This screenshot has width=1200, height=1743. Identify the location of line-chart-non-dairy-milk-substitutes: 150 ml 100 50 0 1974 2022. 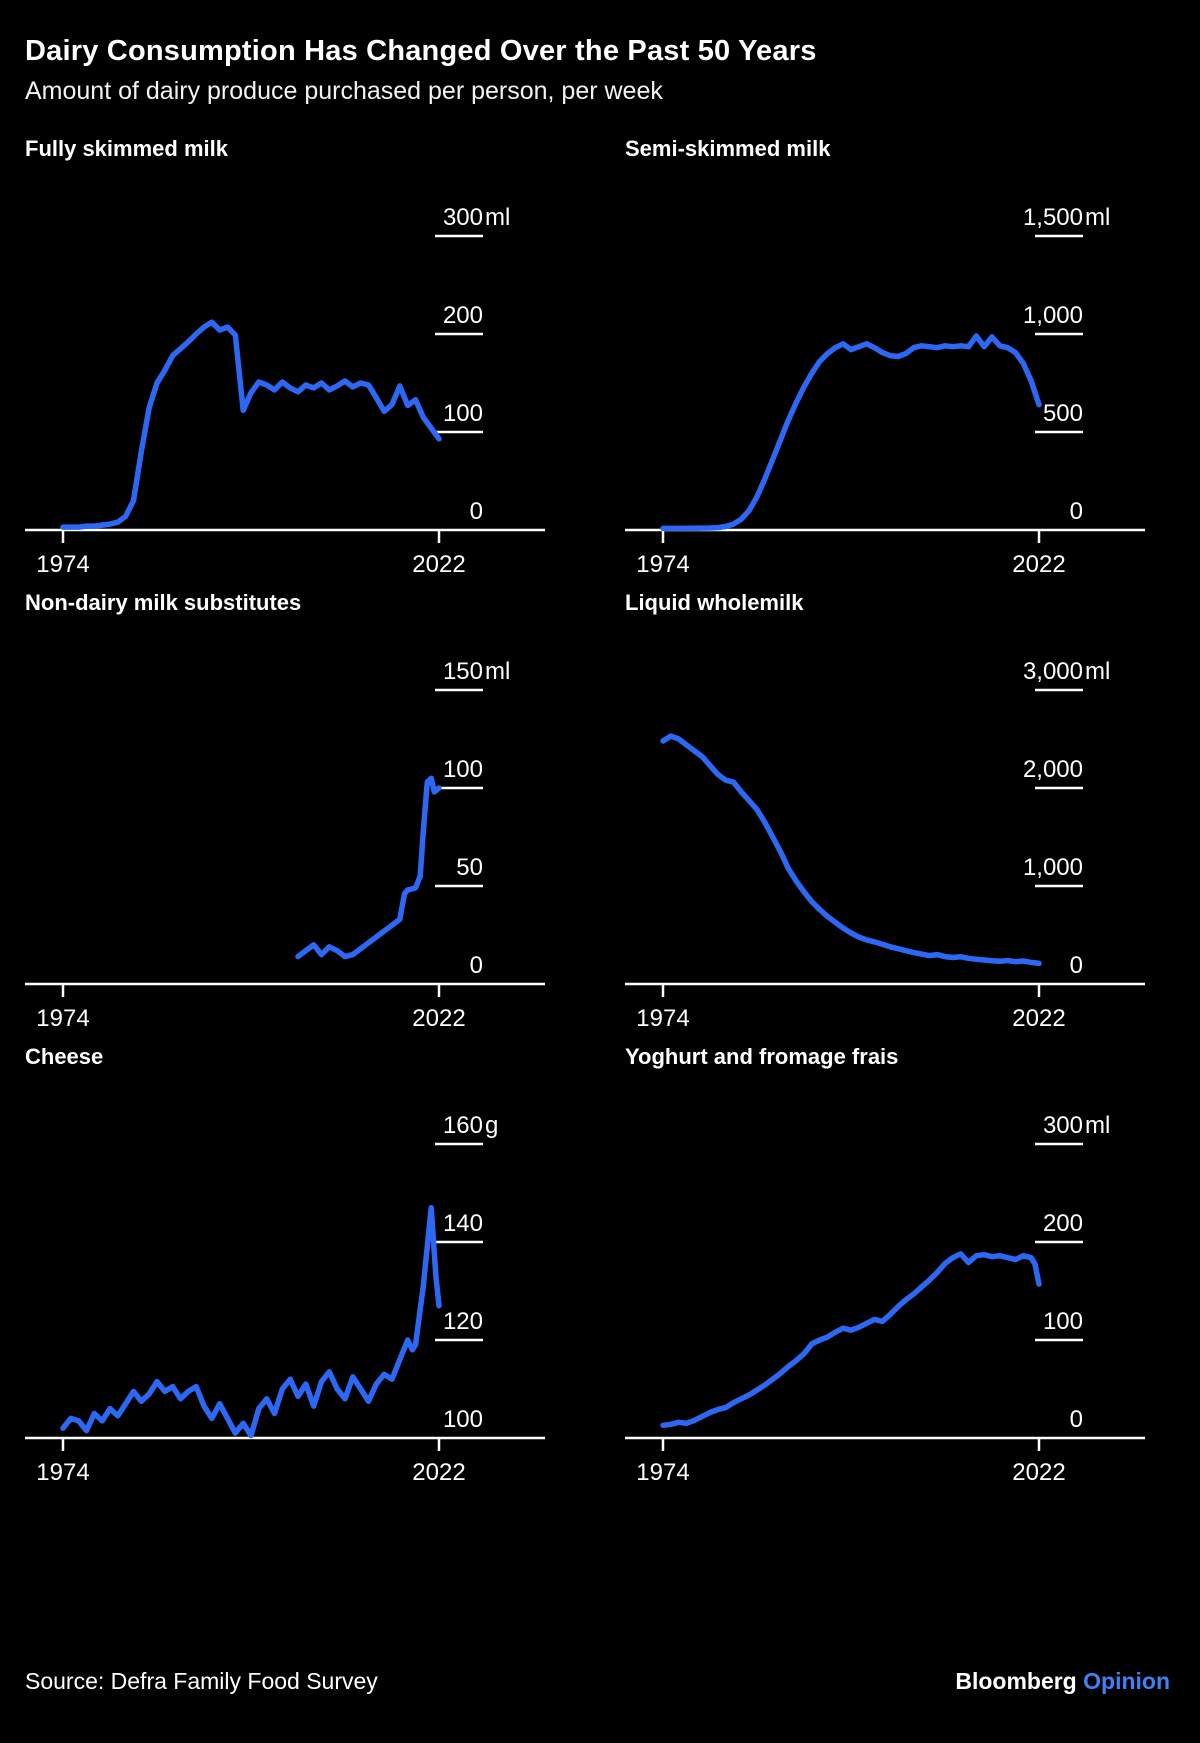
(285, 845).